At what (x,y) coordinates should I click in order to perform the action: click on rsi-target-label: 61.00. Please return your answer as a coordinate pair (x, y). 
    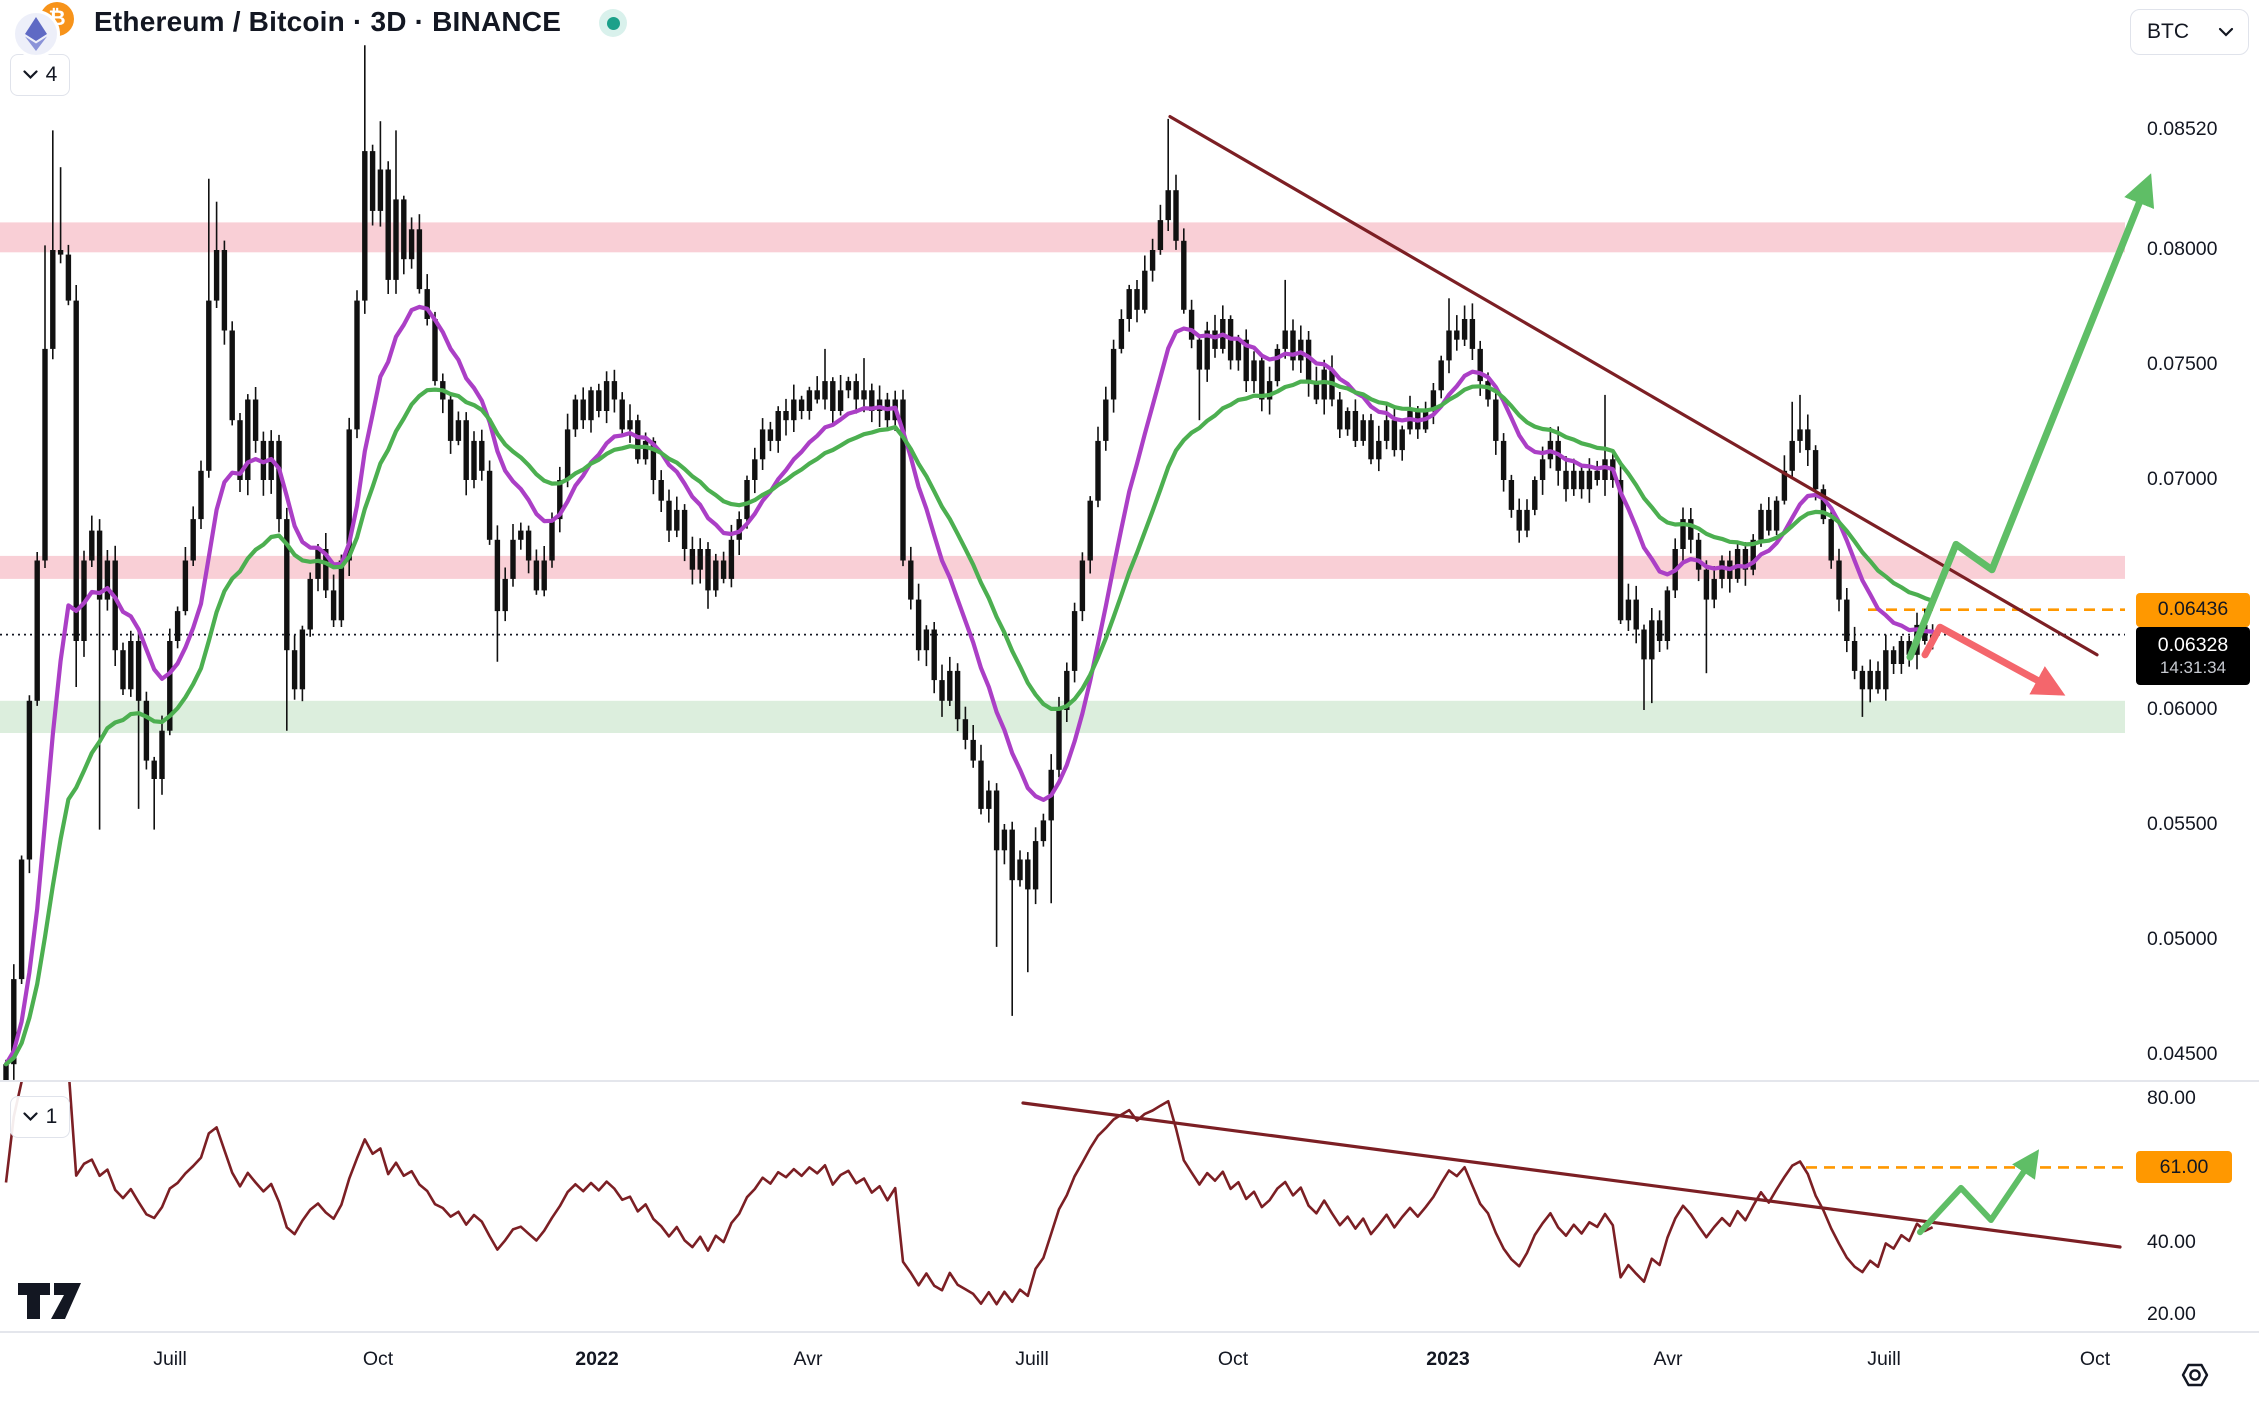
    Looking at the image, I should click on (2184, 1167).